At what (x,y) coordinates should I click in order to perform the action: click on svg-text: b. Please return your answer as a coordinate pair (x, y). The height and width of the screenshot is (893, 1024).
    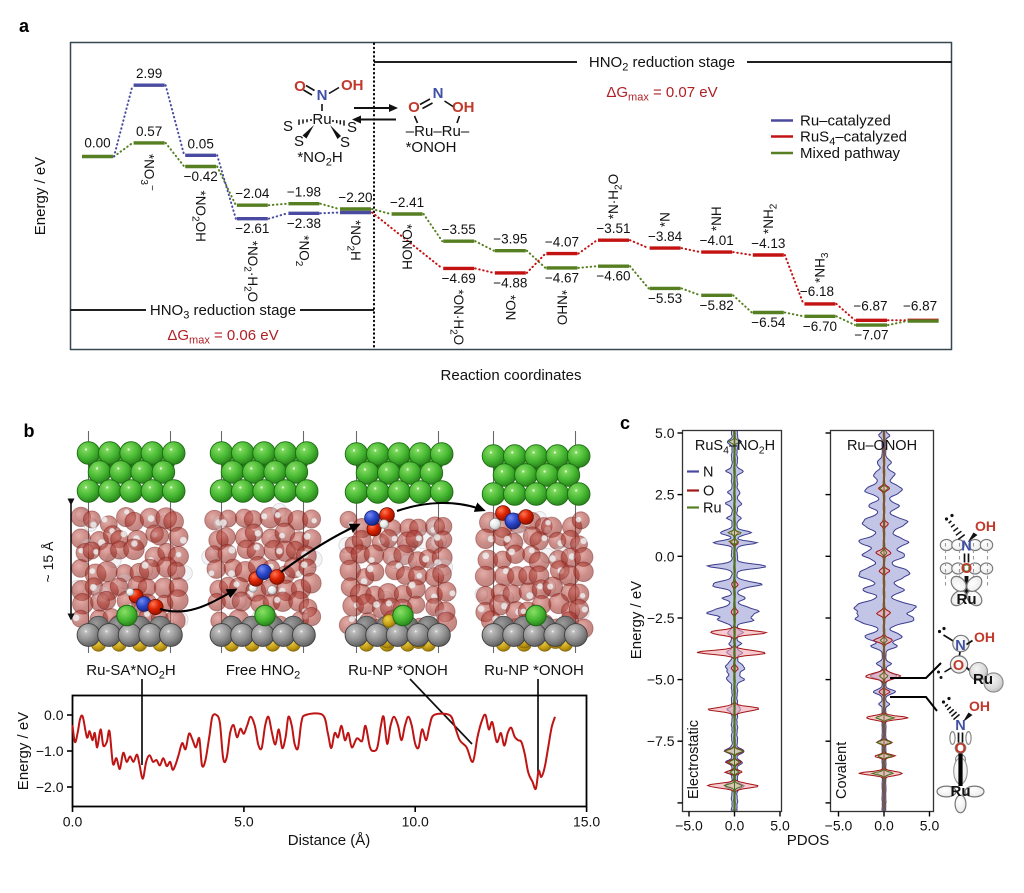
    Looking at the image, I should click on (29, 431).